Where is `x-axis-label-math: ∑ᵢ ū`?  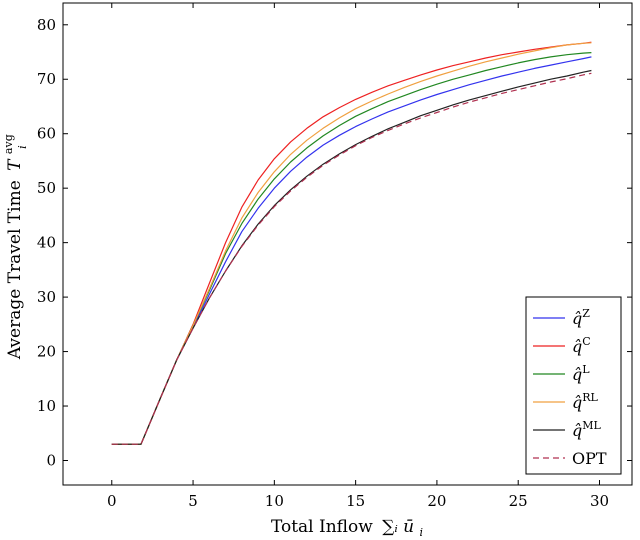
x-axis-label-math: ∑ᵢ ū is located at coordinates (398, 527).